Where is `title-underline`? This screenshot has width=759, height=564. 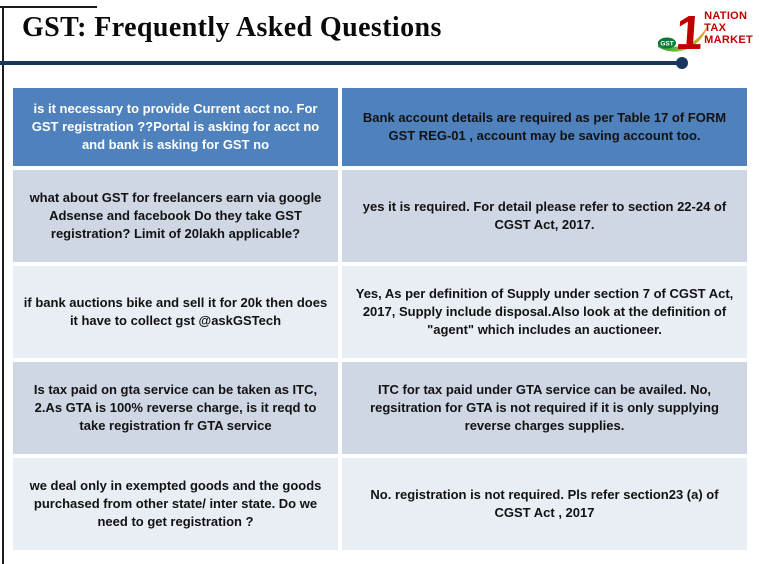 title-underline is located at coordinates (339, 63).